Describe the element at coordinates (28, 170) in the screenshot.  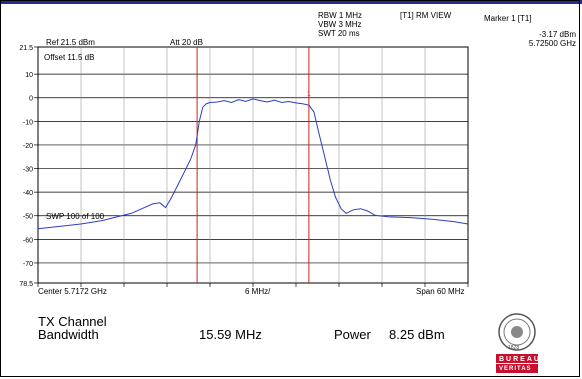
I see `y-tick-label: -30` at that location.